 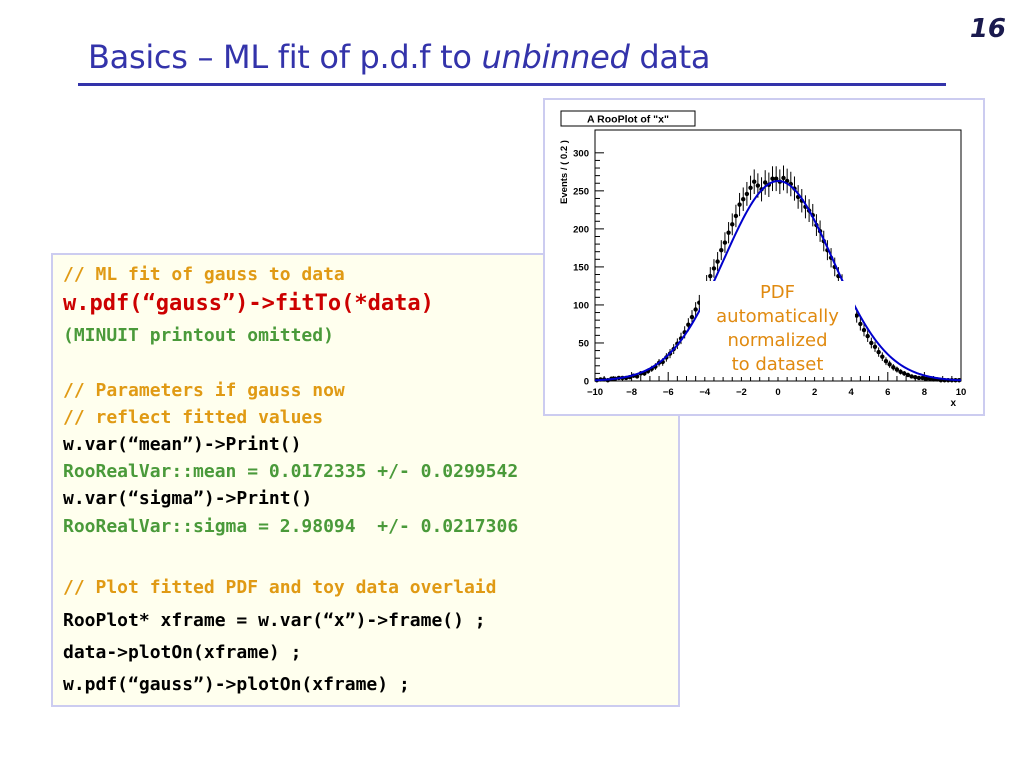 I want to click on y-tick-label: 300, so click(x=581, y=153).